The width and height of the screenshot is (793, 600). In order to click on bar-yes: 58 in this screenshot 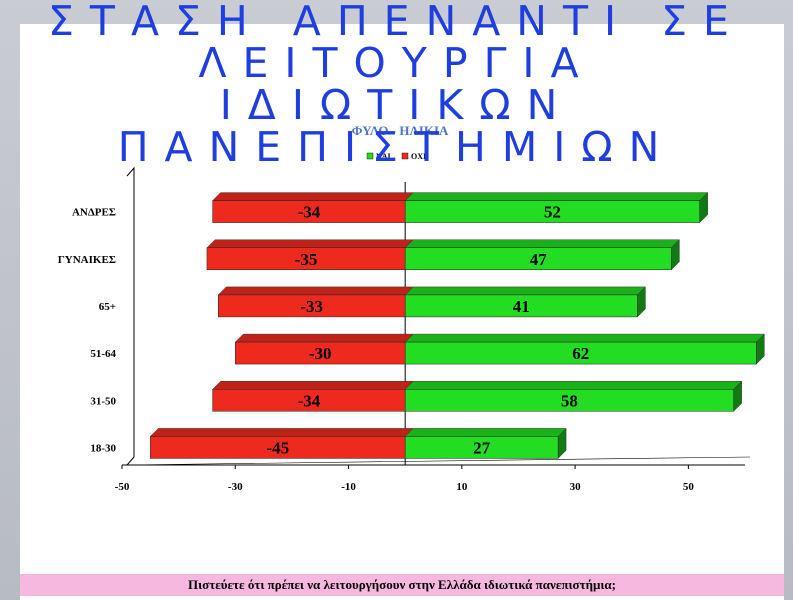, I will do `click(573, 396)`.